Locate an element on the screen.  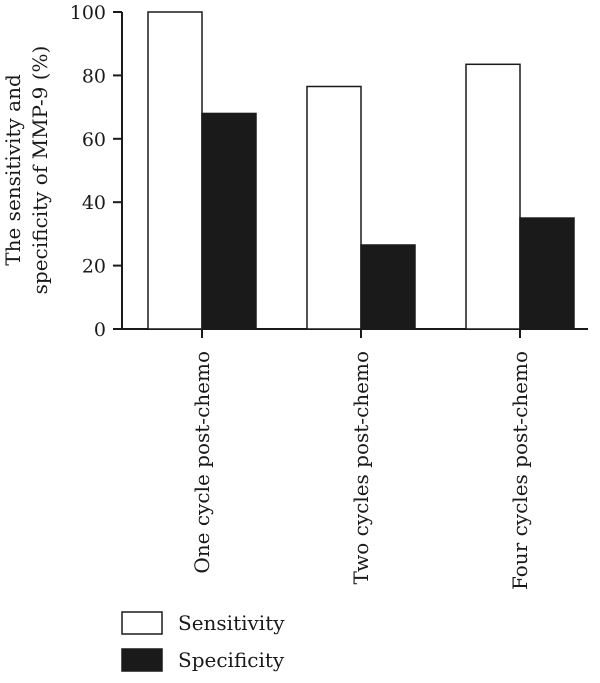
x-tick-label: Two cycles post-chemo is located at coordinates (361, 468).